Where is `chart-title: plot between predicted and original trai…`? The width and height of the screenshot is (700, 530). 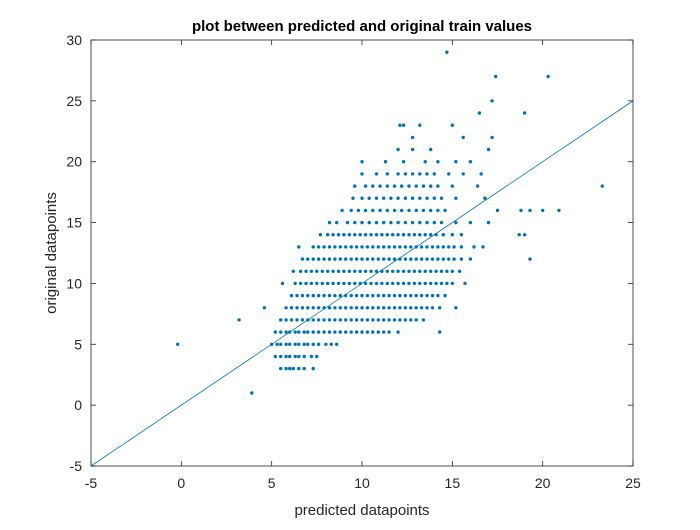 chart-title: plot between predicted and original trai… is located at coordinates (362, 26).